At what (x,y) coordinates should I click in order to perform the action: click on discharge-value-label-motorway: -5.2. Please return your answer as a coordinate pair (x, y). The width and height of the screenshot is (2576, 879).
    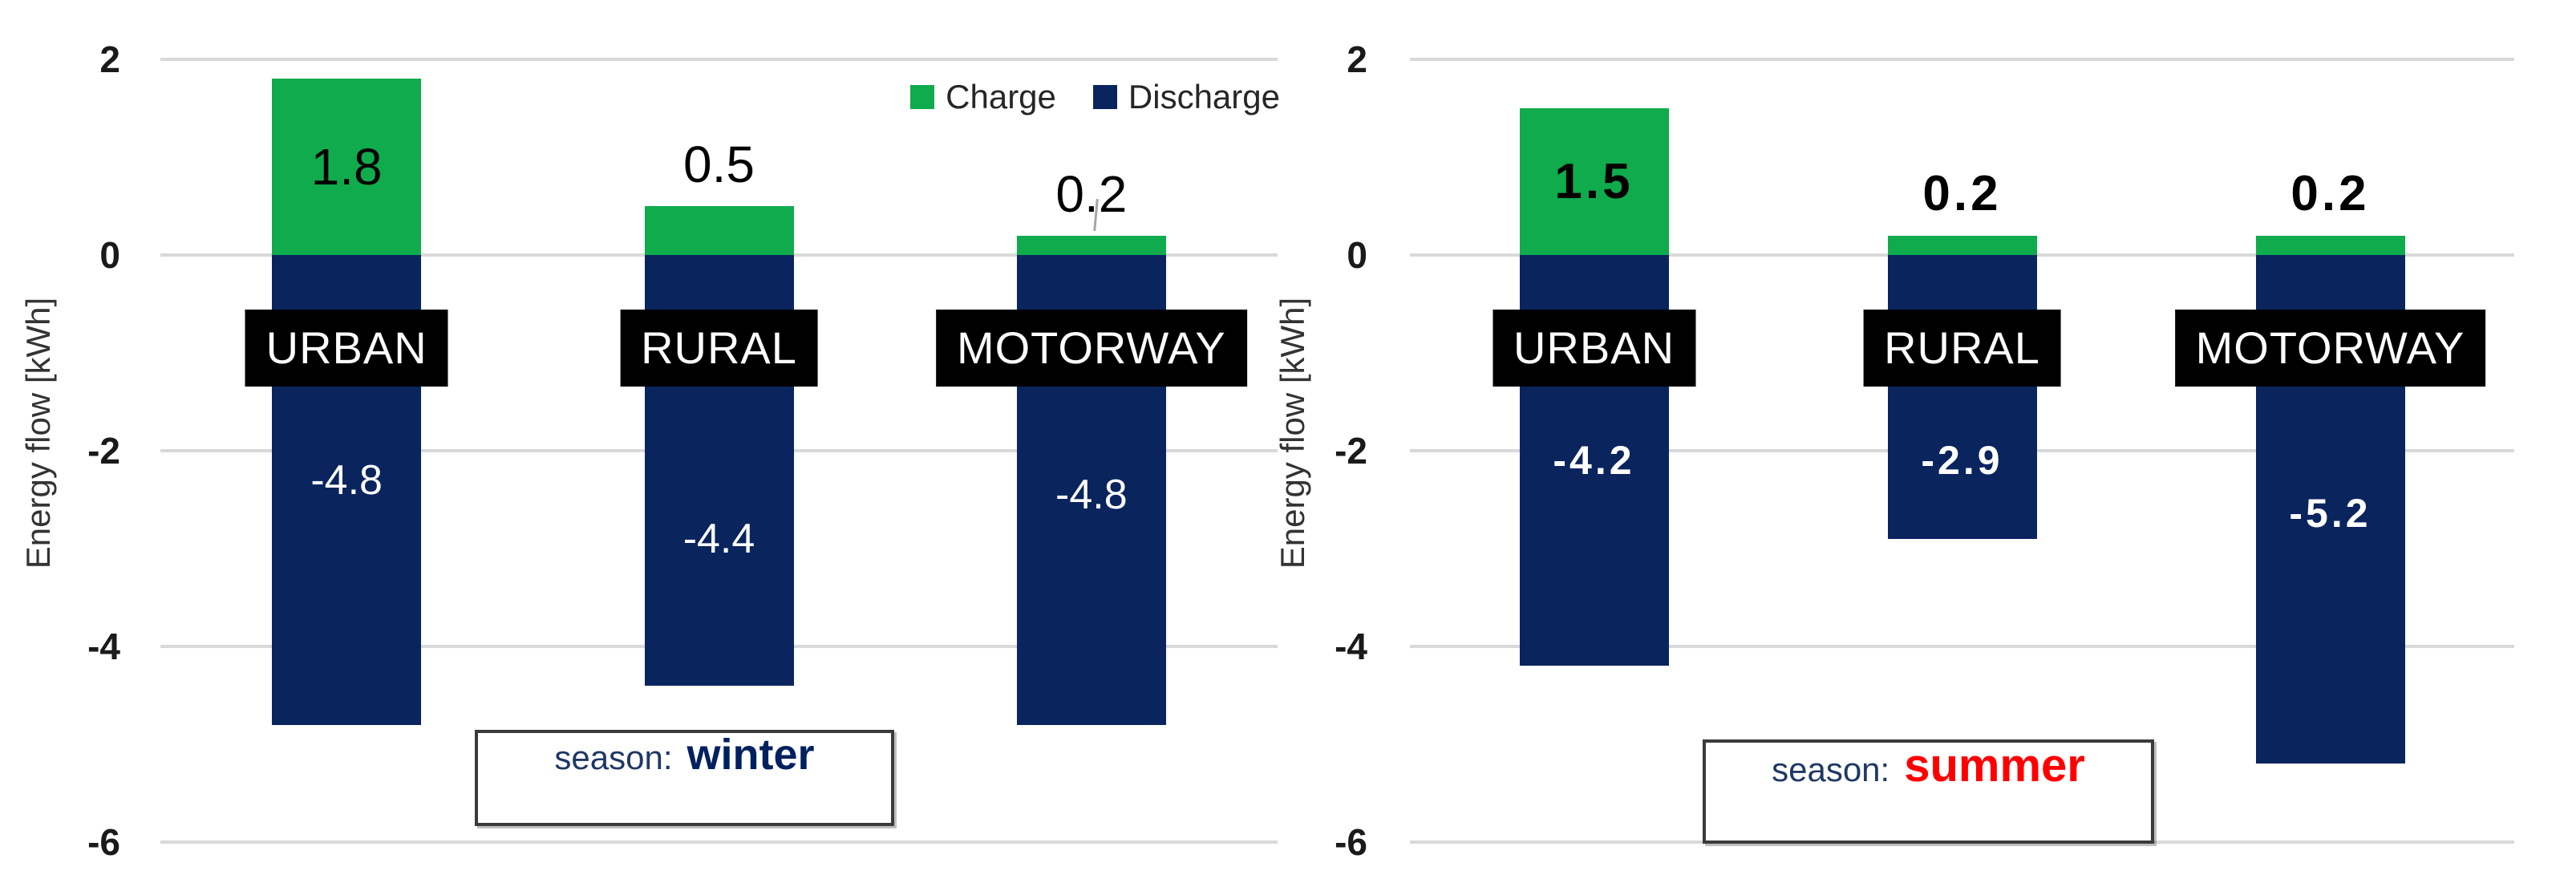
    Looking at the image, I should click on (2330, 514).